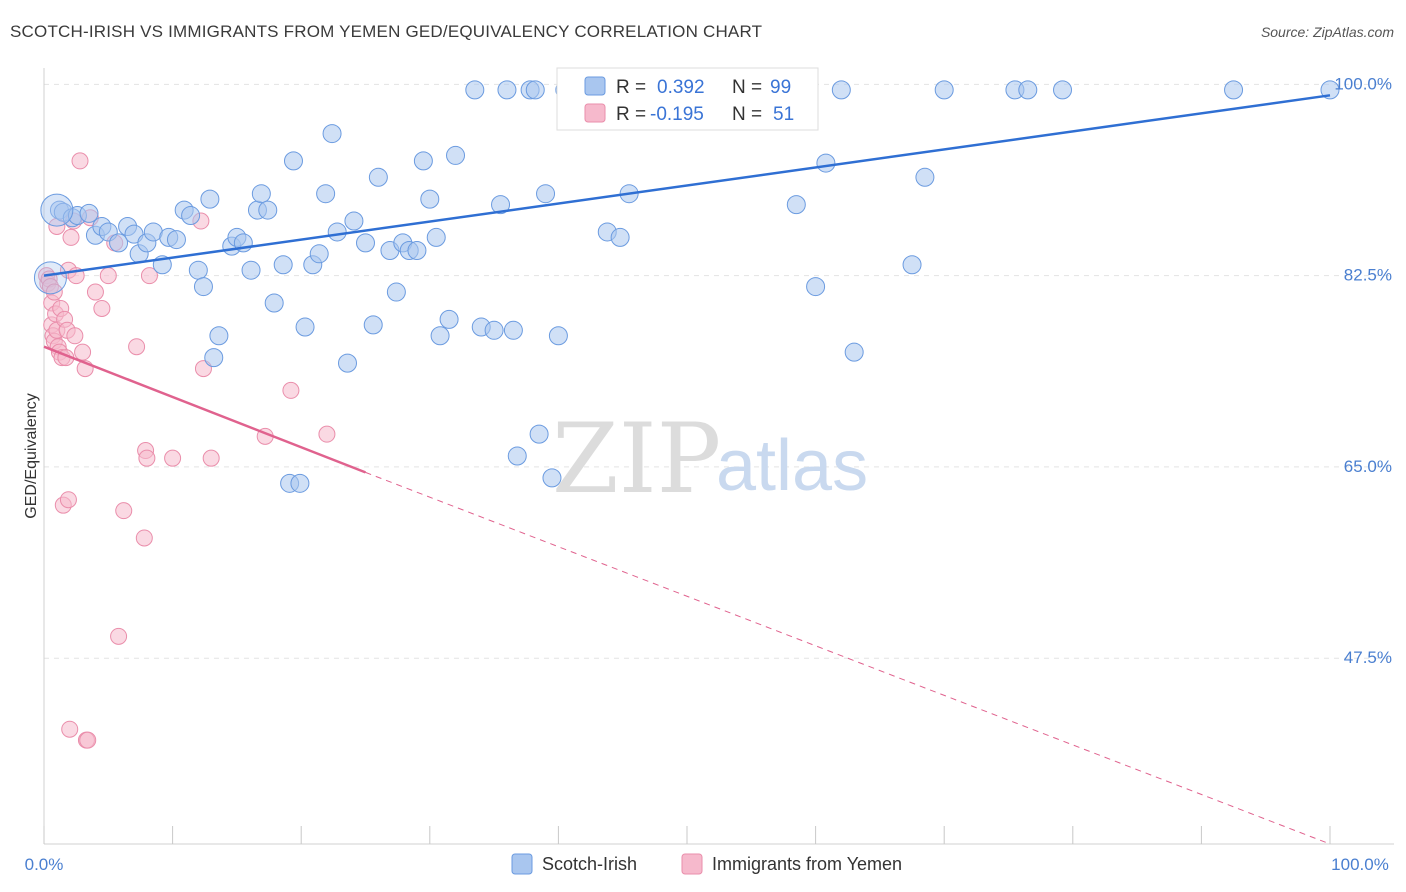 The width and height of the screenshot is (1406, 892). Describe the element at coordinates (636, 459) in the screenshot. I see `watermark-zip: ZIP` at that location.